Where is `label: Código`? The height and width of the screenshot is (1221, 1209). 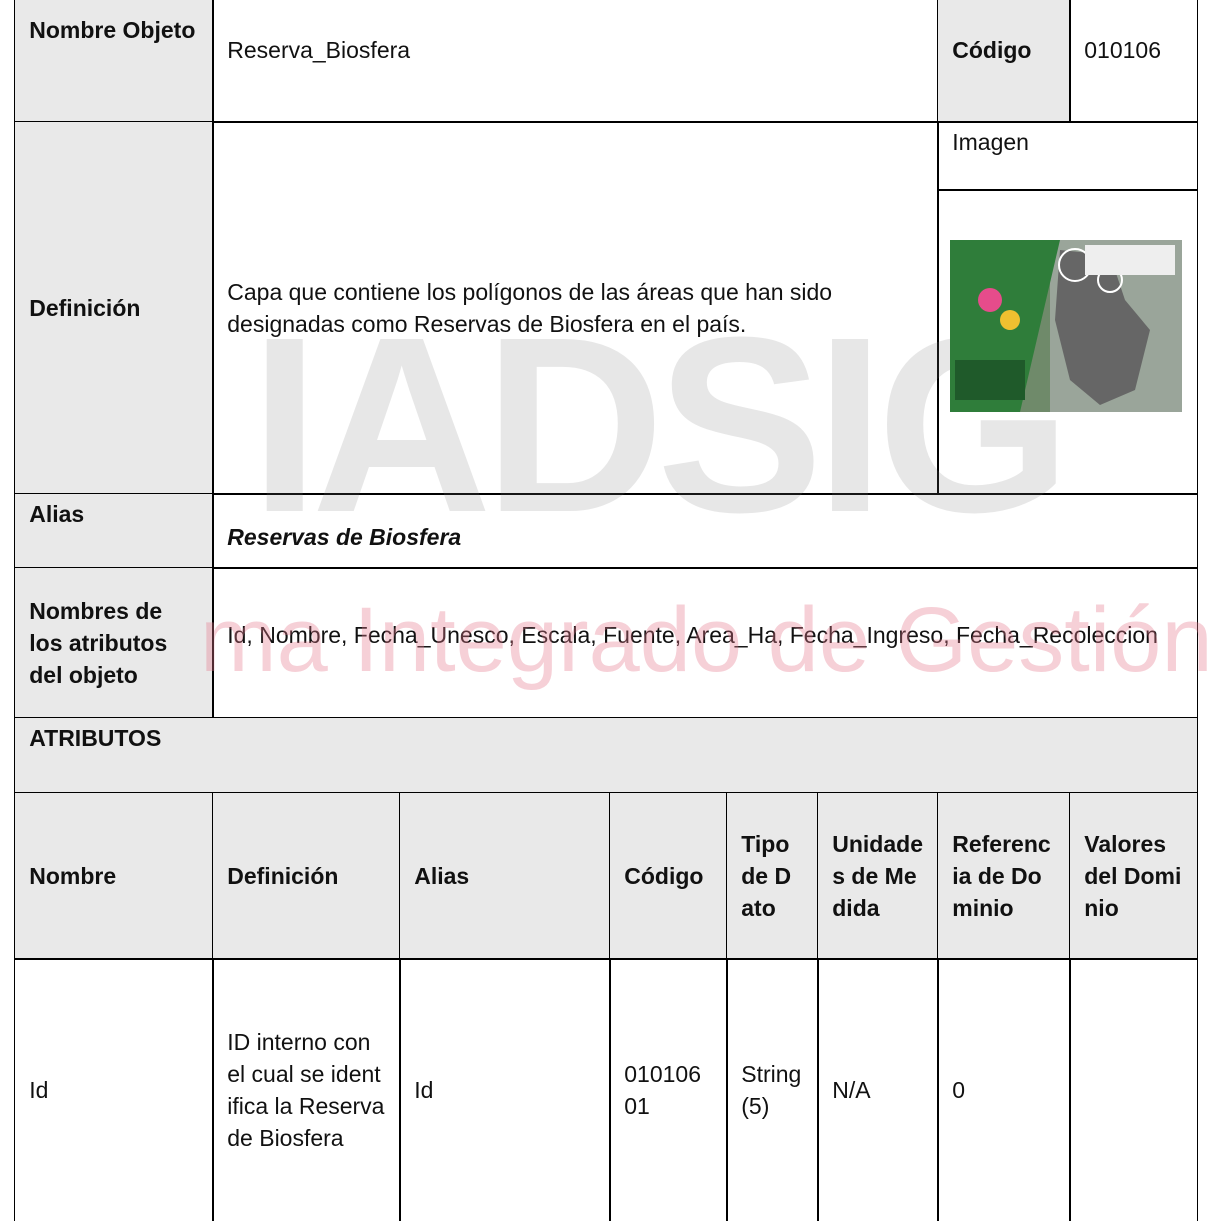 label: Código is located at coordinates (1004, 61).